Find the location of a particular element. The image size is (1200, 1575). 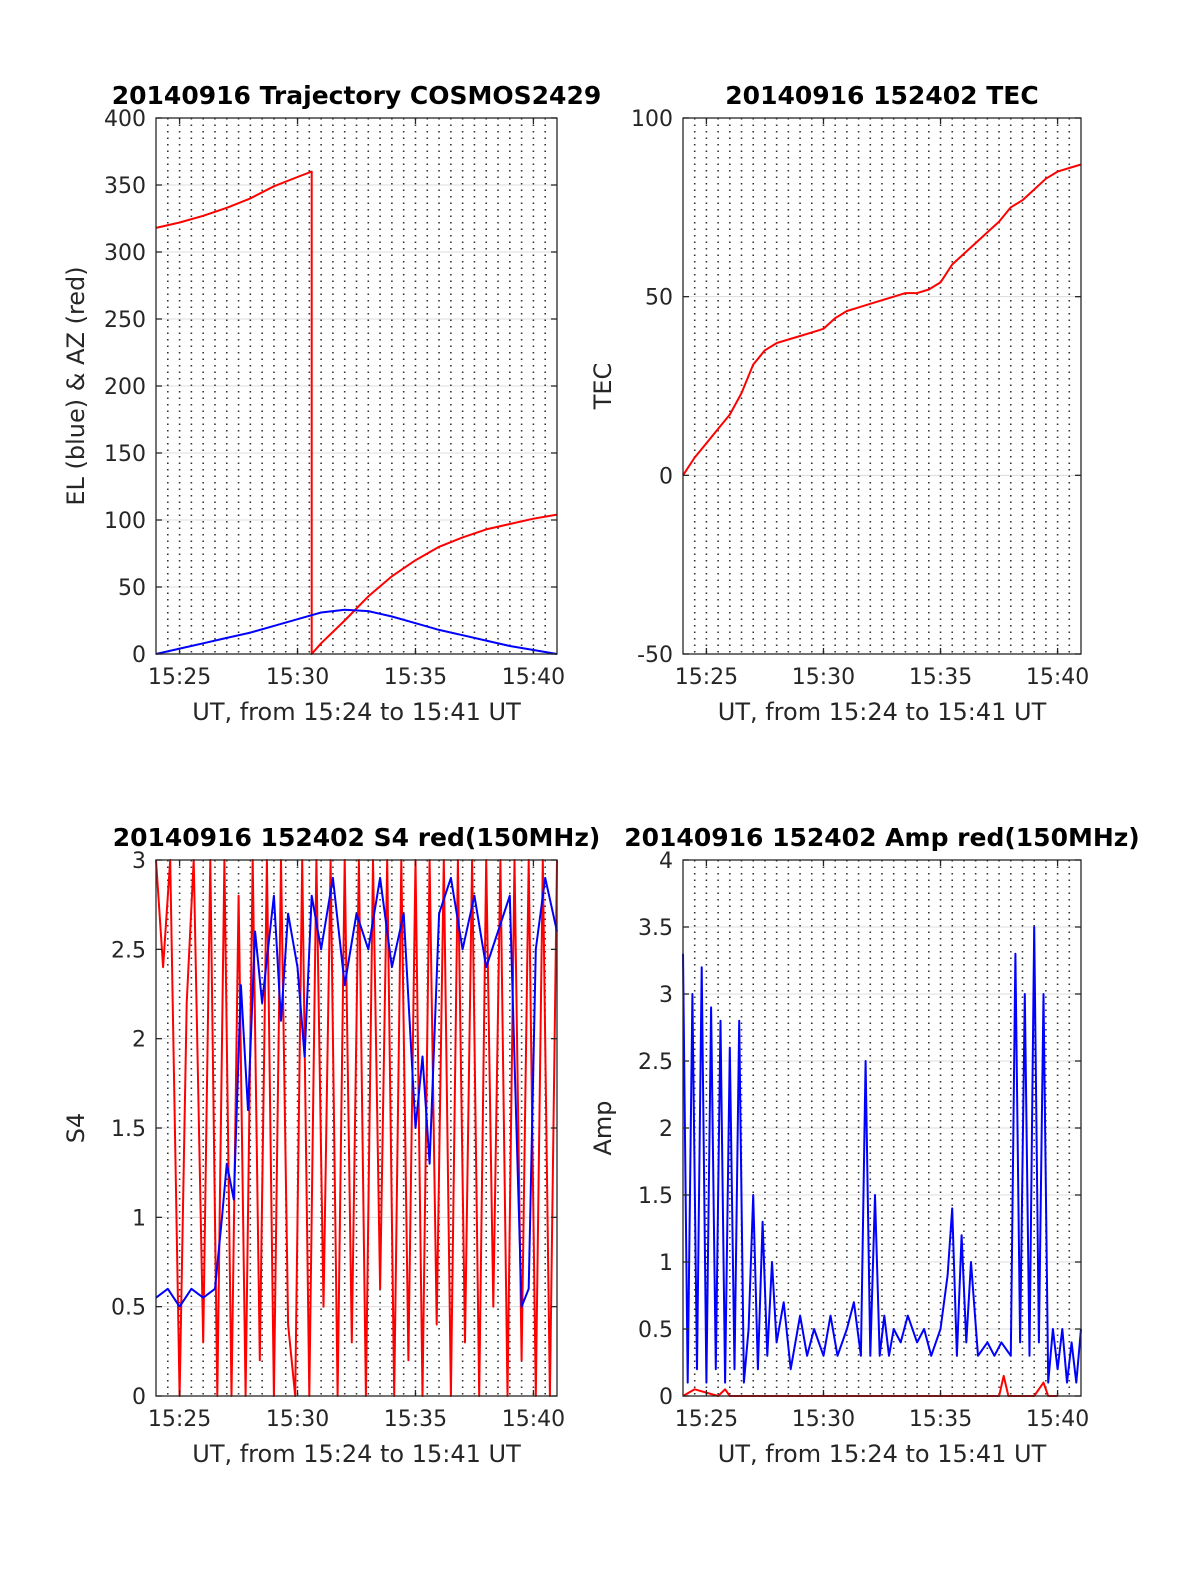

y-tick-label: 200 is located at coordinates (125, 387).